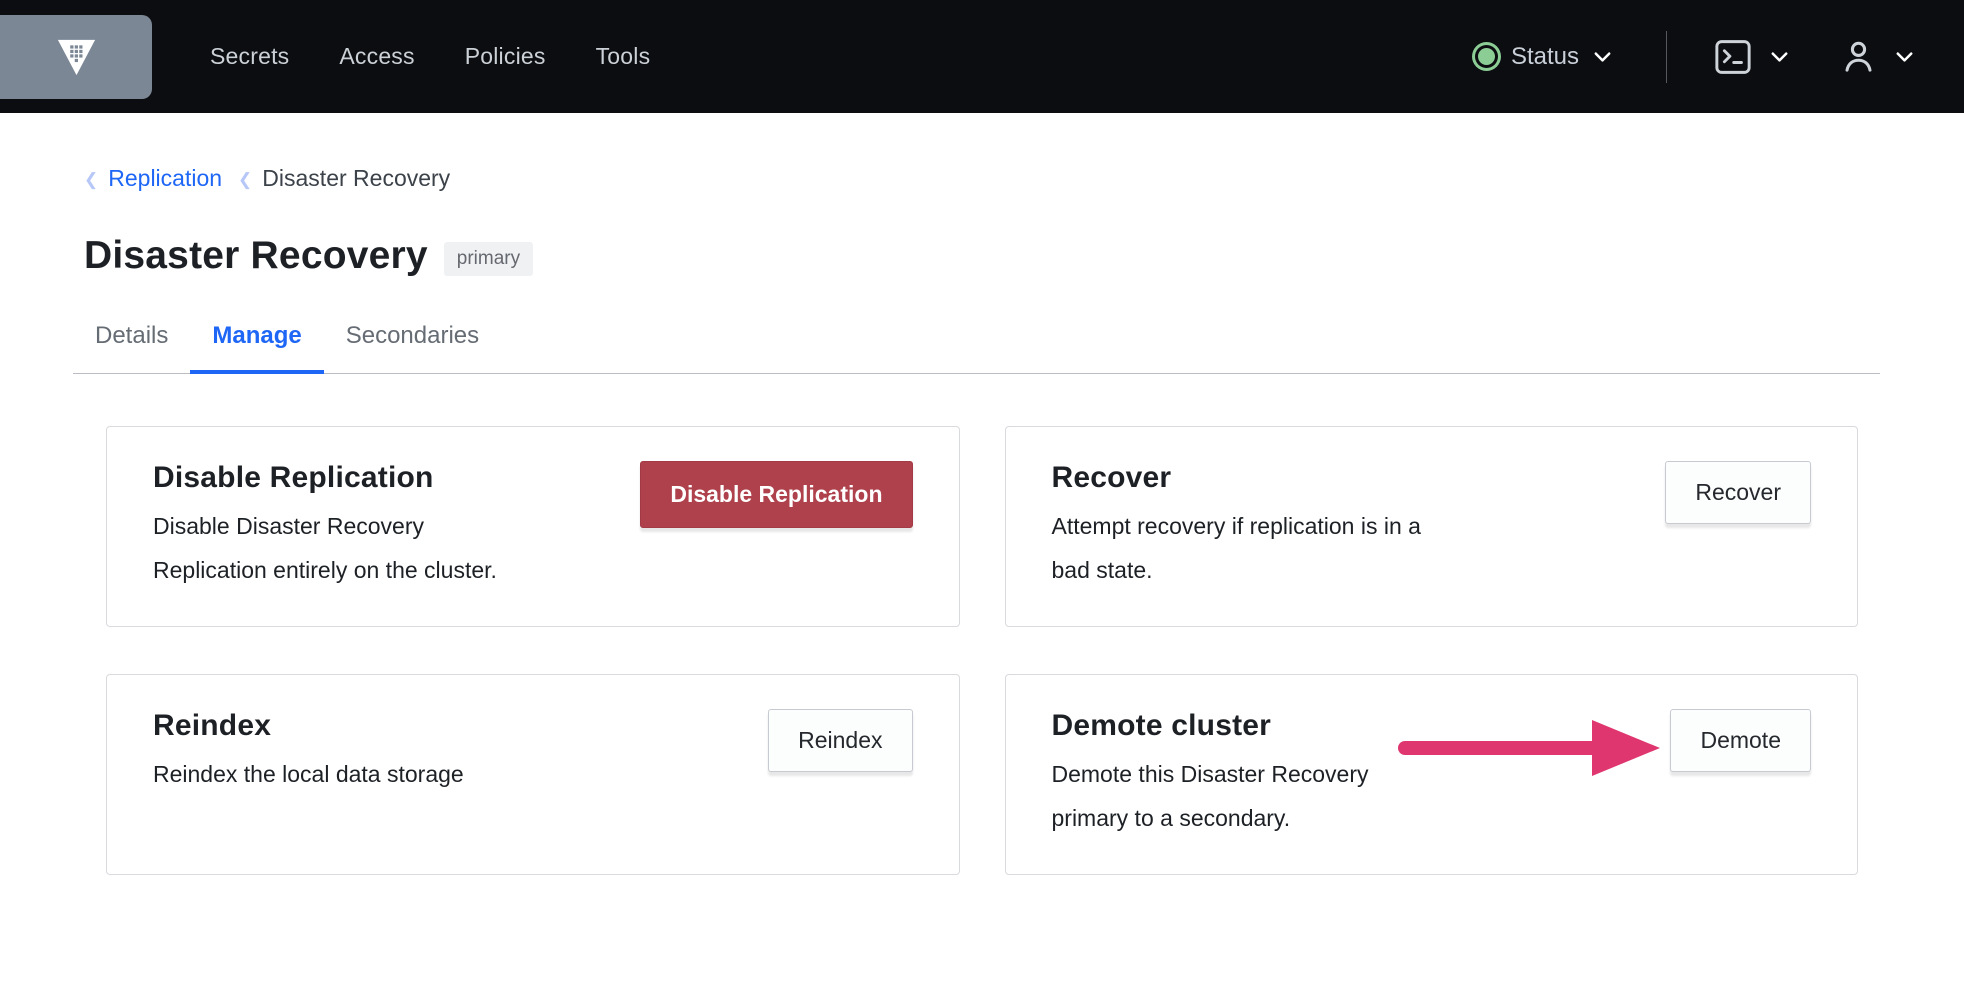 This screenshot has height=1000, width=1964. I want to click on console-menu, so click(1751, 57).